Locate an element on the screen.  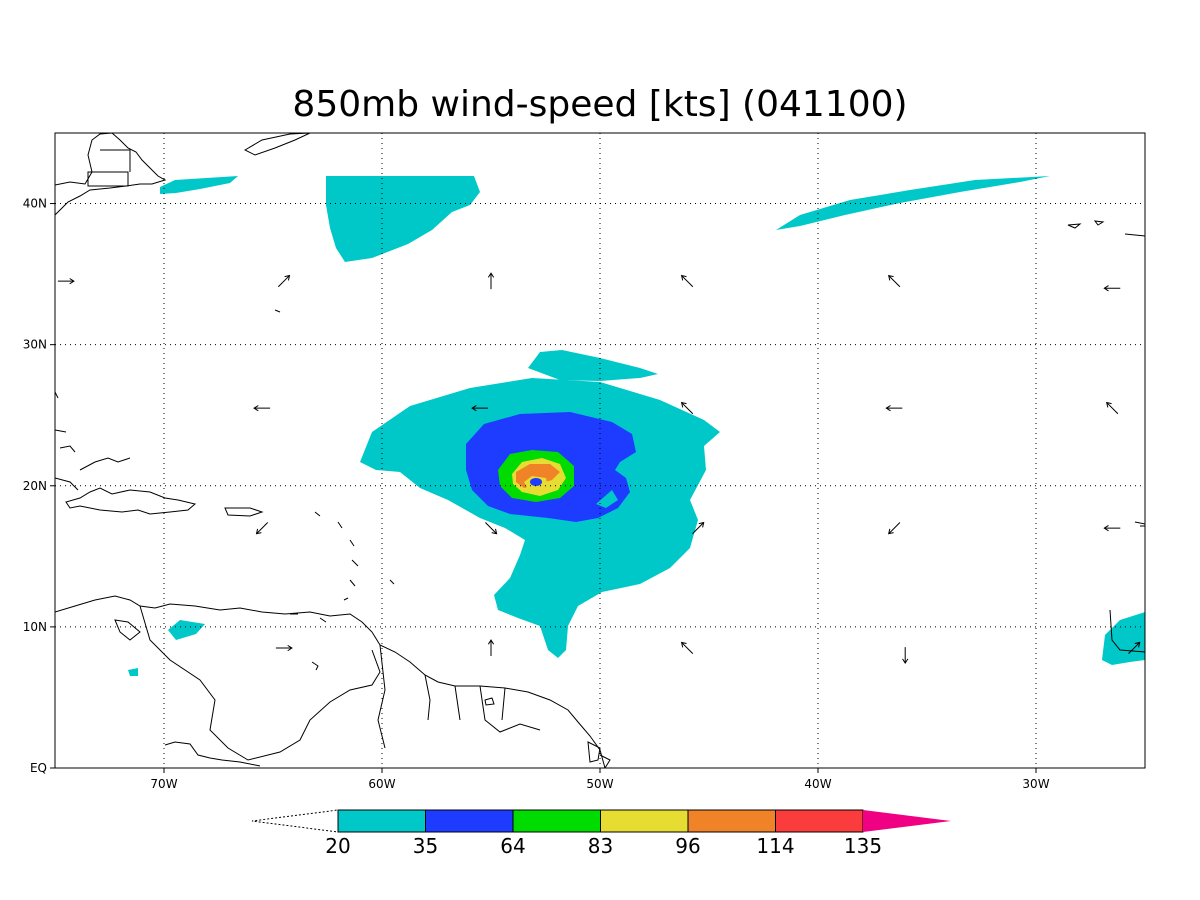
colorbar-level-label: 20 is located at coordinates (337, 846).